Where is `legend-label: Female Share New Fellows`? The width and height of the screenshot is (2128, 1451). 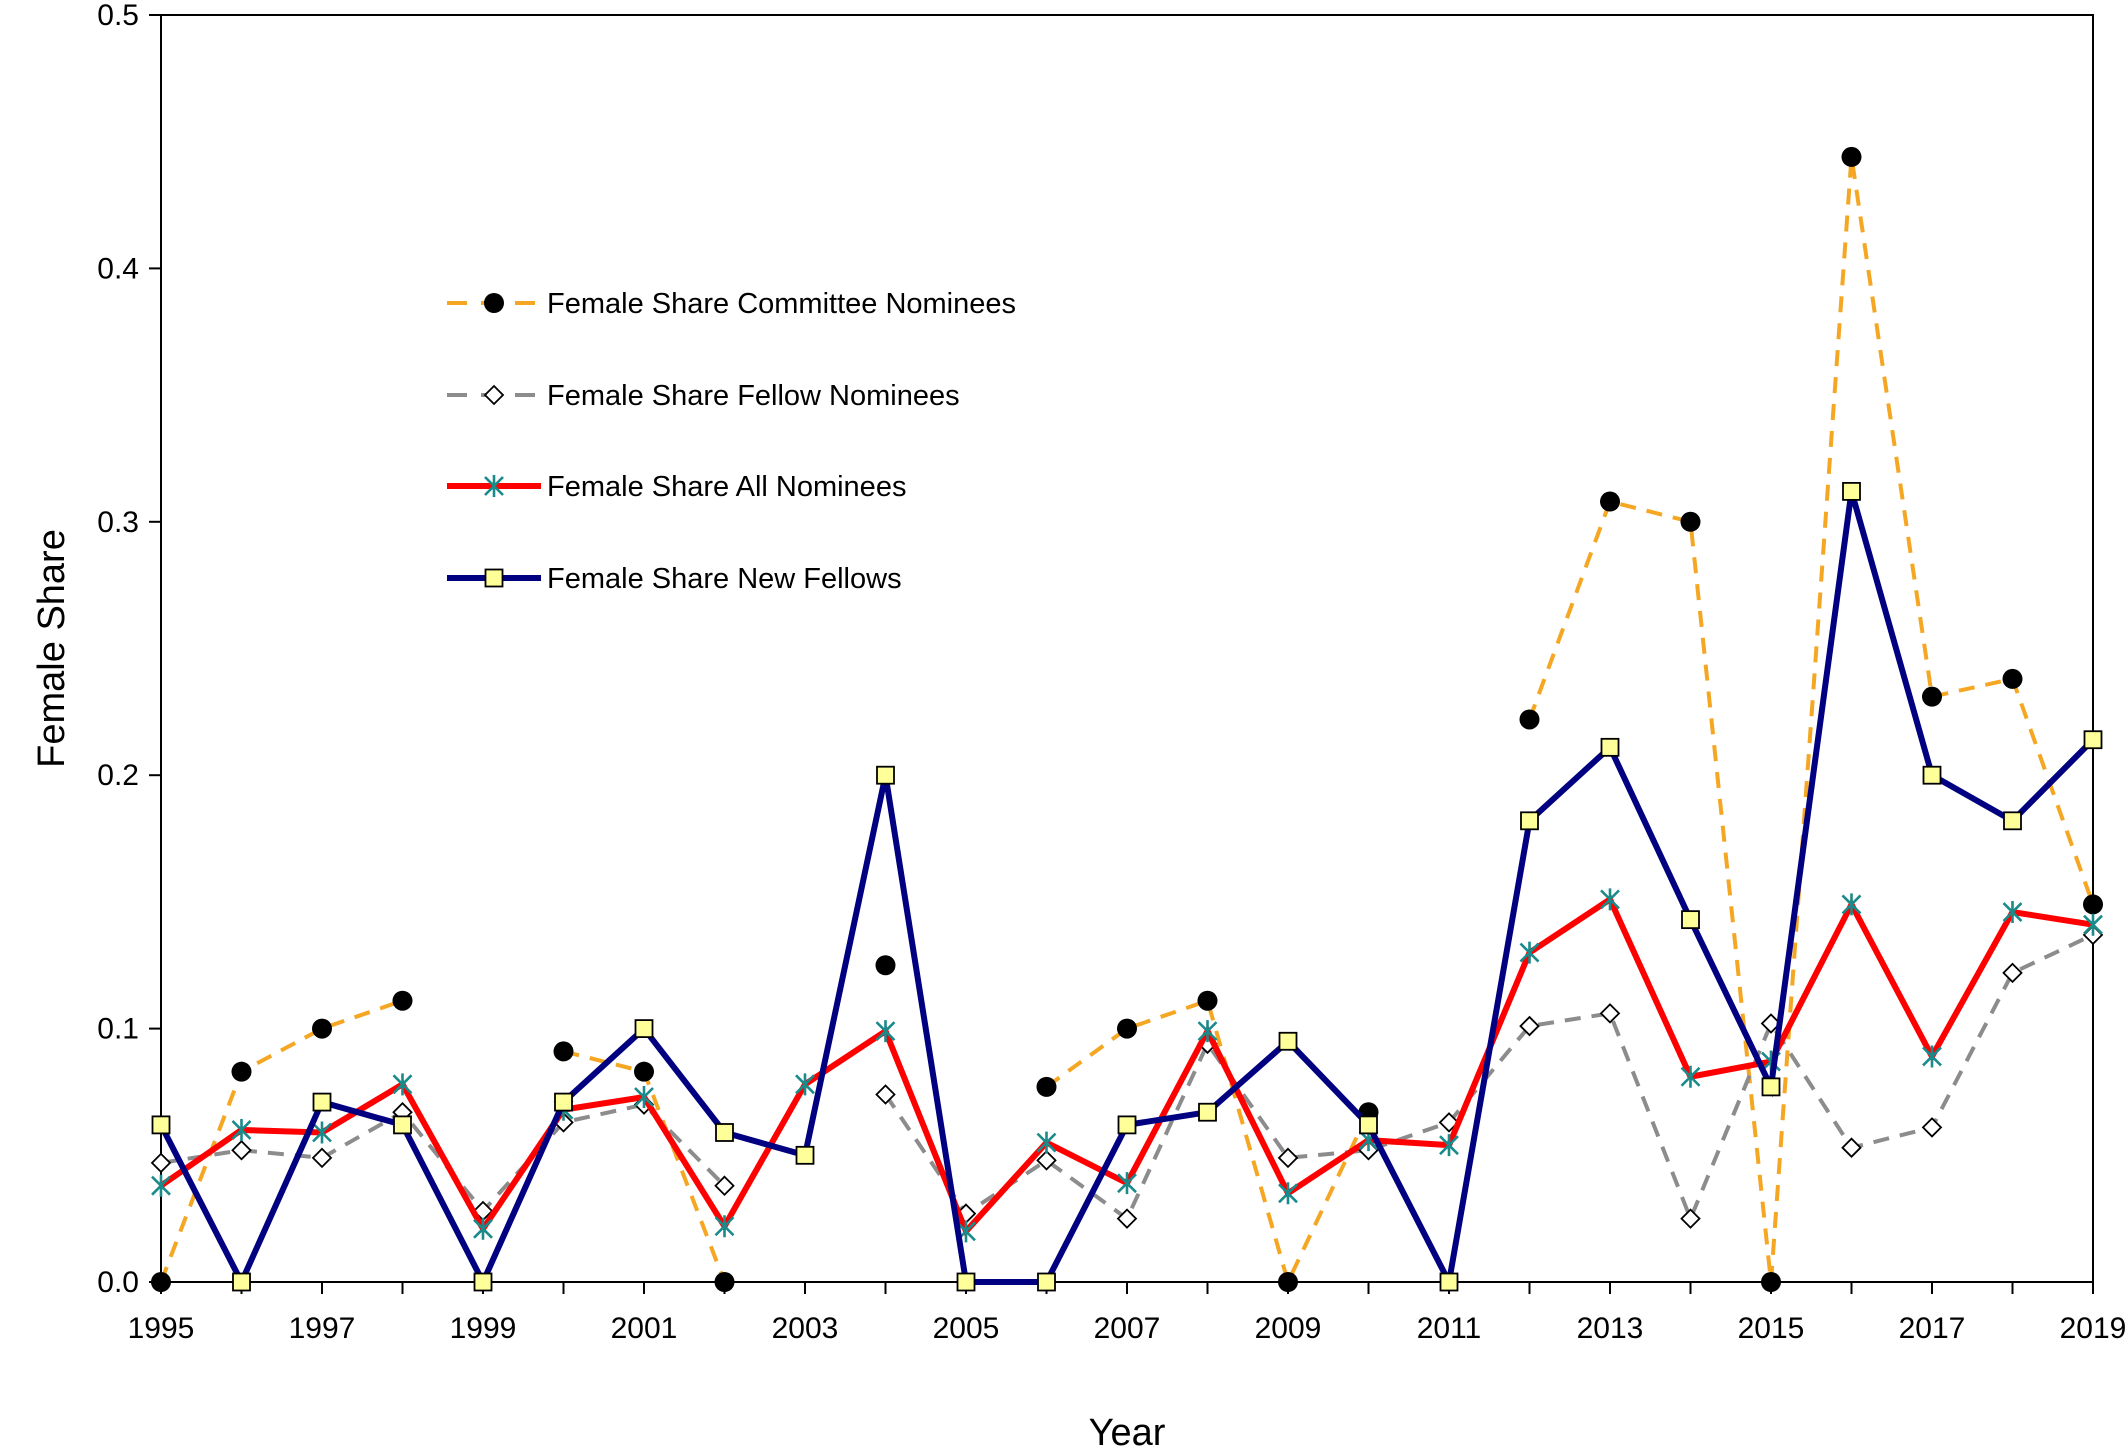 legend-label: Female Share New Fellows is located at coordinates (724, 579).